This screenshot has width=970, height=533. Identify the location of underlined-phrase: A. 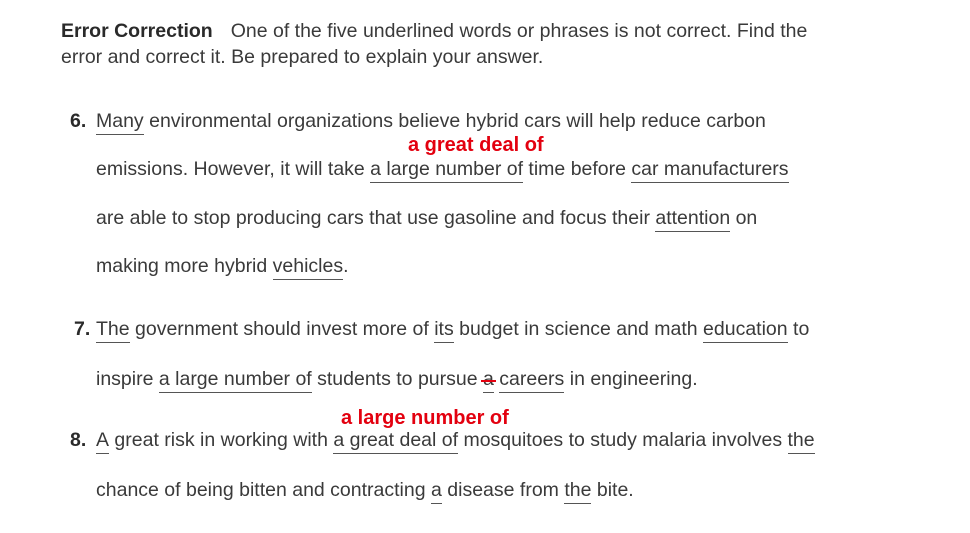
(103, 441).